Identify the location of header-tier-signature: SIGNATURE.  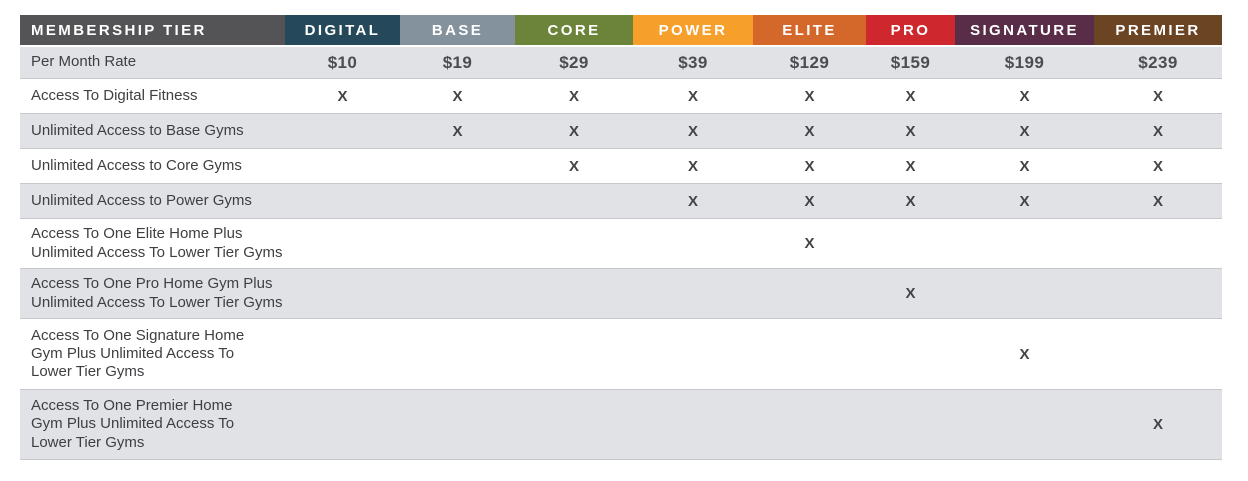
(1024, 30).